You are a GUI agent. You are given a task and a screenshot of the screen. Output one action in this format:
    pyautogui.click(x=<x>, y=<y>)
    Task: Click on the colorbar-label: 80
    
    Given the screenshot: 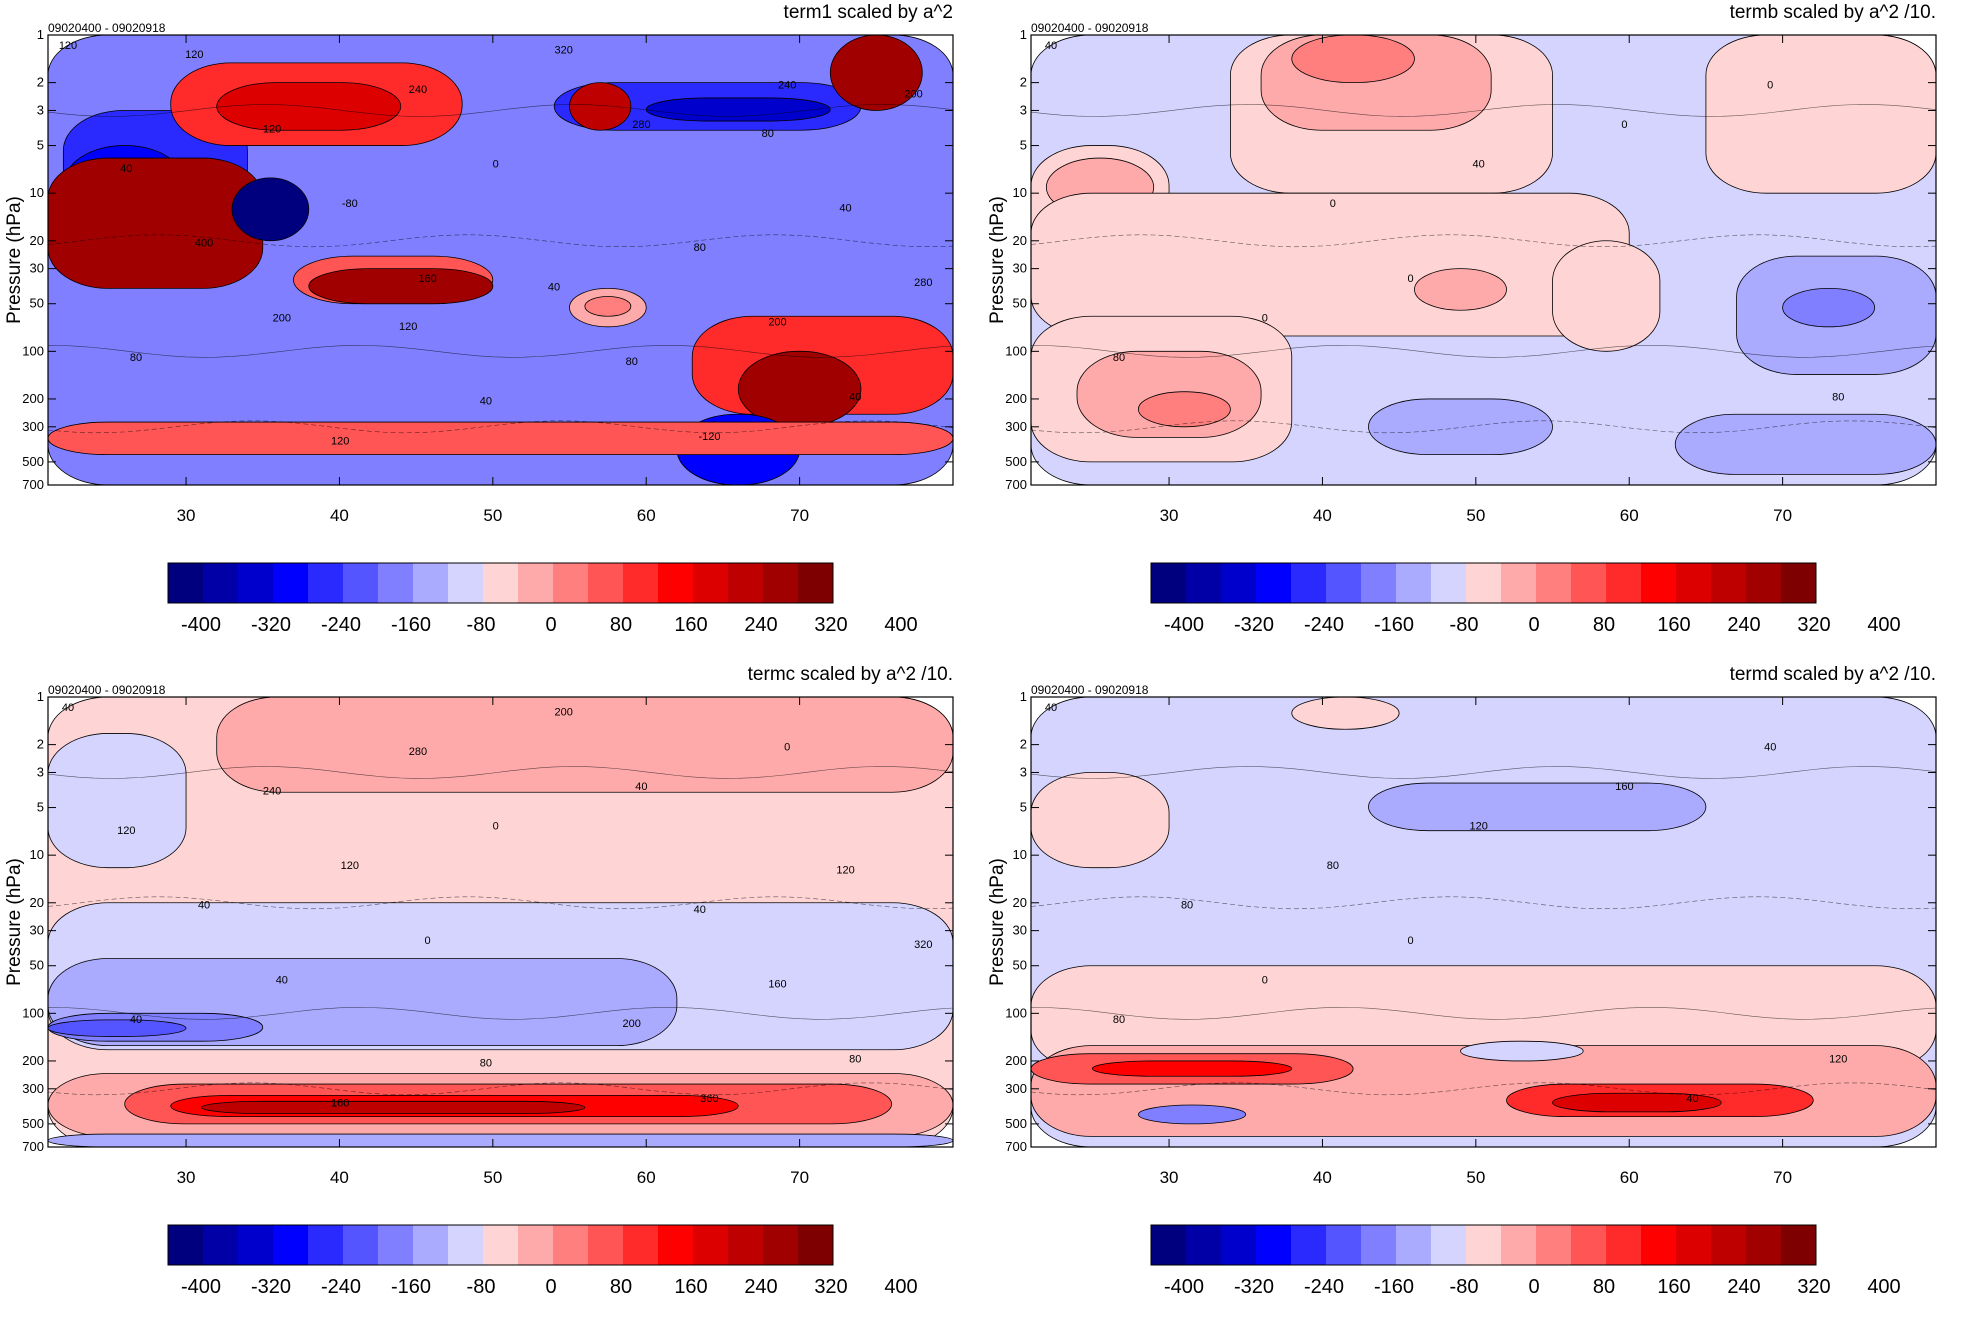 What is the action you would take?
    pyautogui.click(x=621, y=625)
    